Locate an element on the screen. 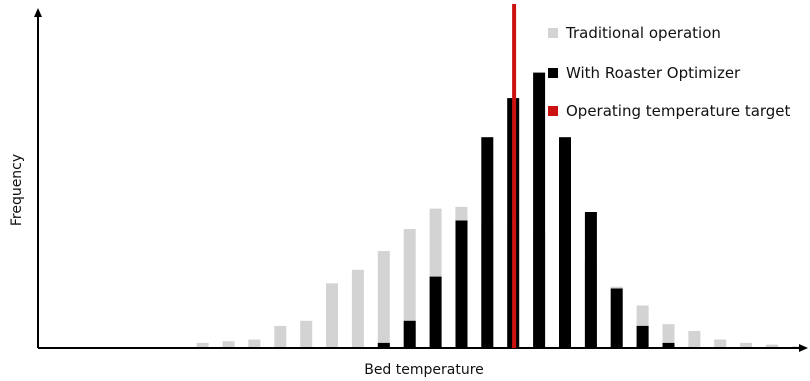 This screenshot has width=810, height=381. x-axis-label: Bed temperature is located at coordinates (424, 370).